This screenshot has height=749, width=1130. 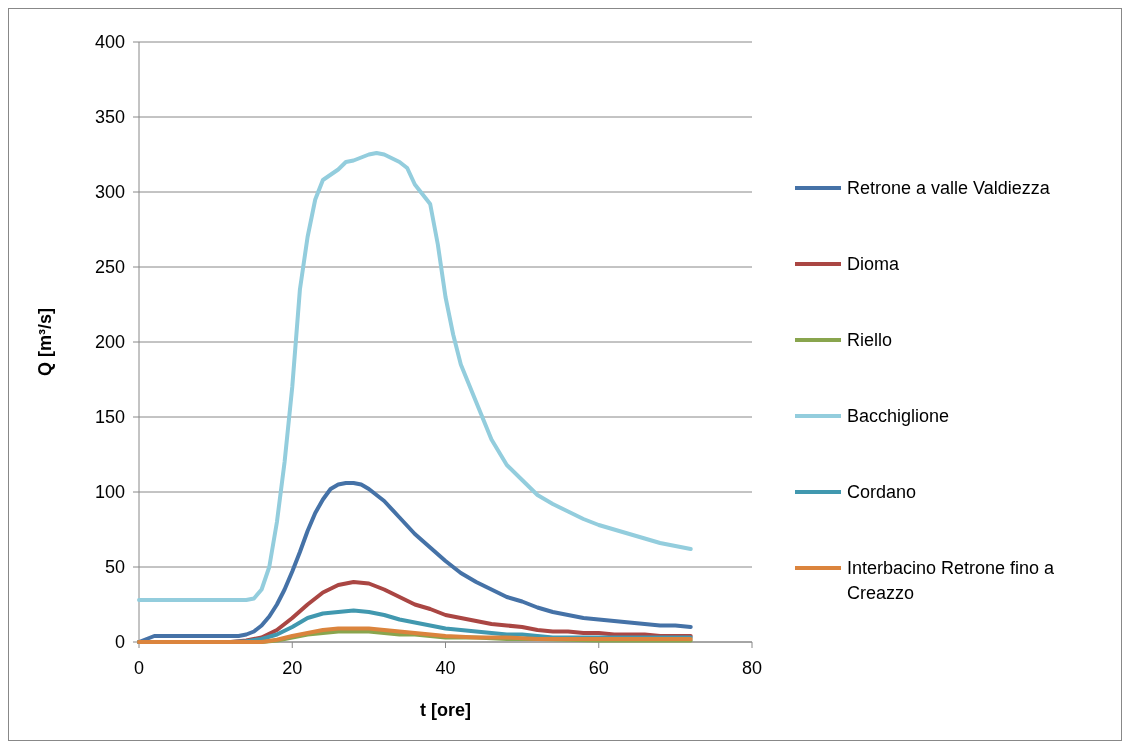 What do you see at coordinates (752, 668) in the screenshot?
I see `x-tick-label: 80` at bounding box center [752, 668].